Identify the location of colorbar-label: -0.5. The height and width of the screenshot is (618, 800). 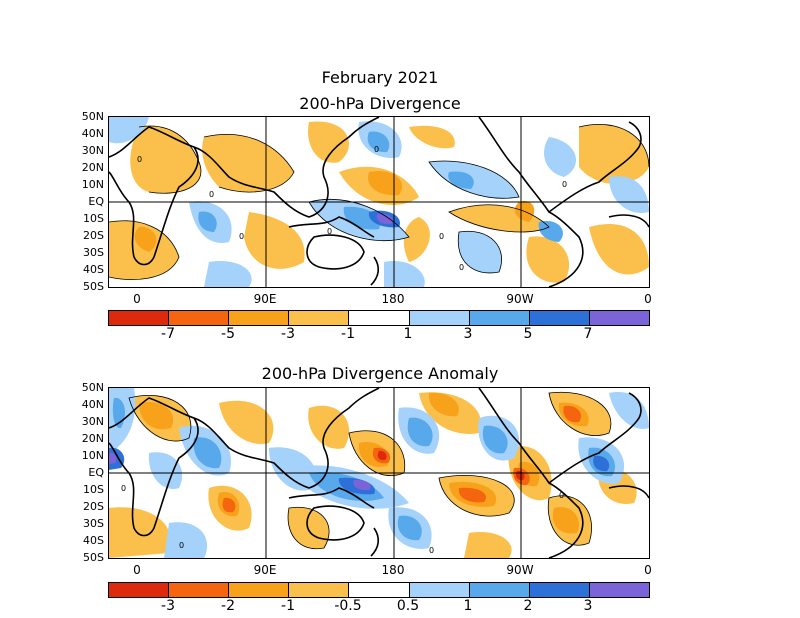
(348, 606).